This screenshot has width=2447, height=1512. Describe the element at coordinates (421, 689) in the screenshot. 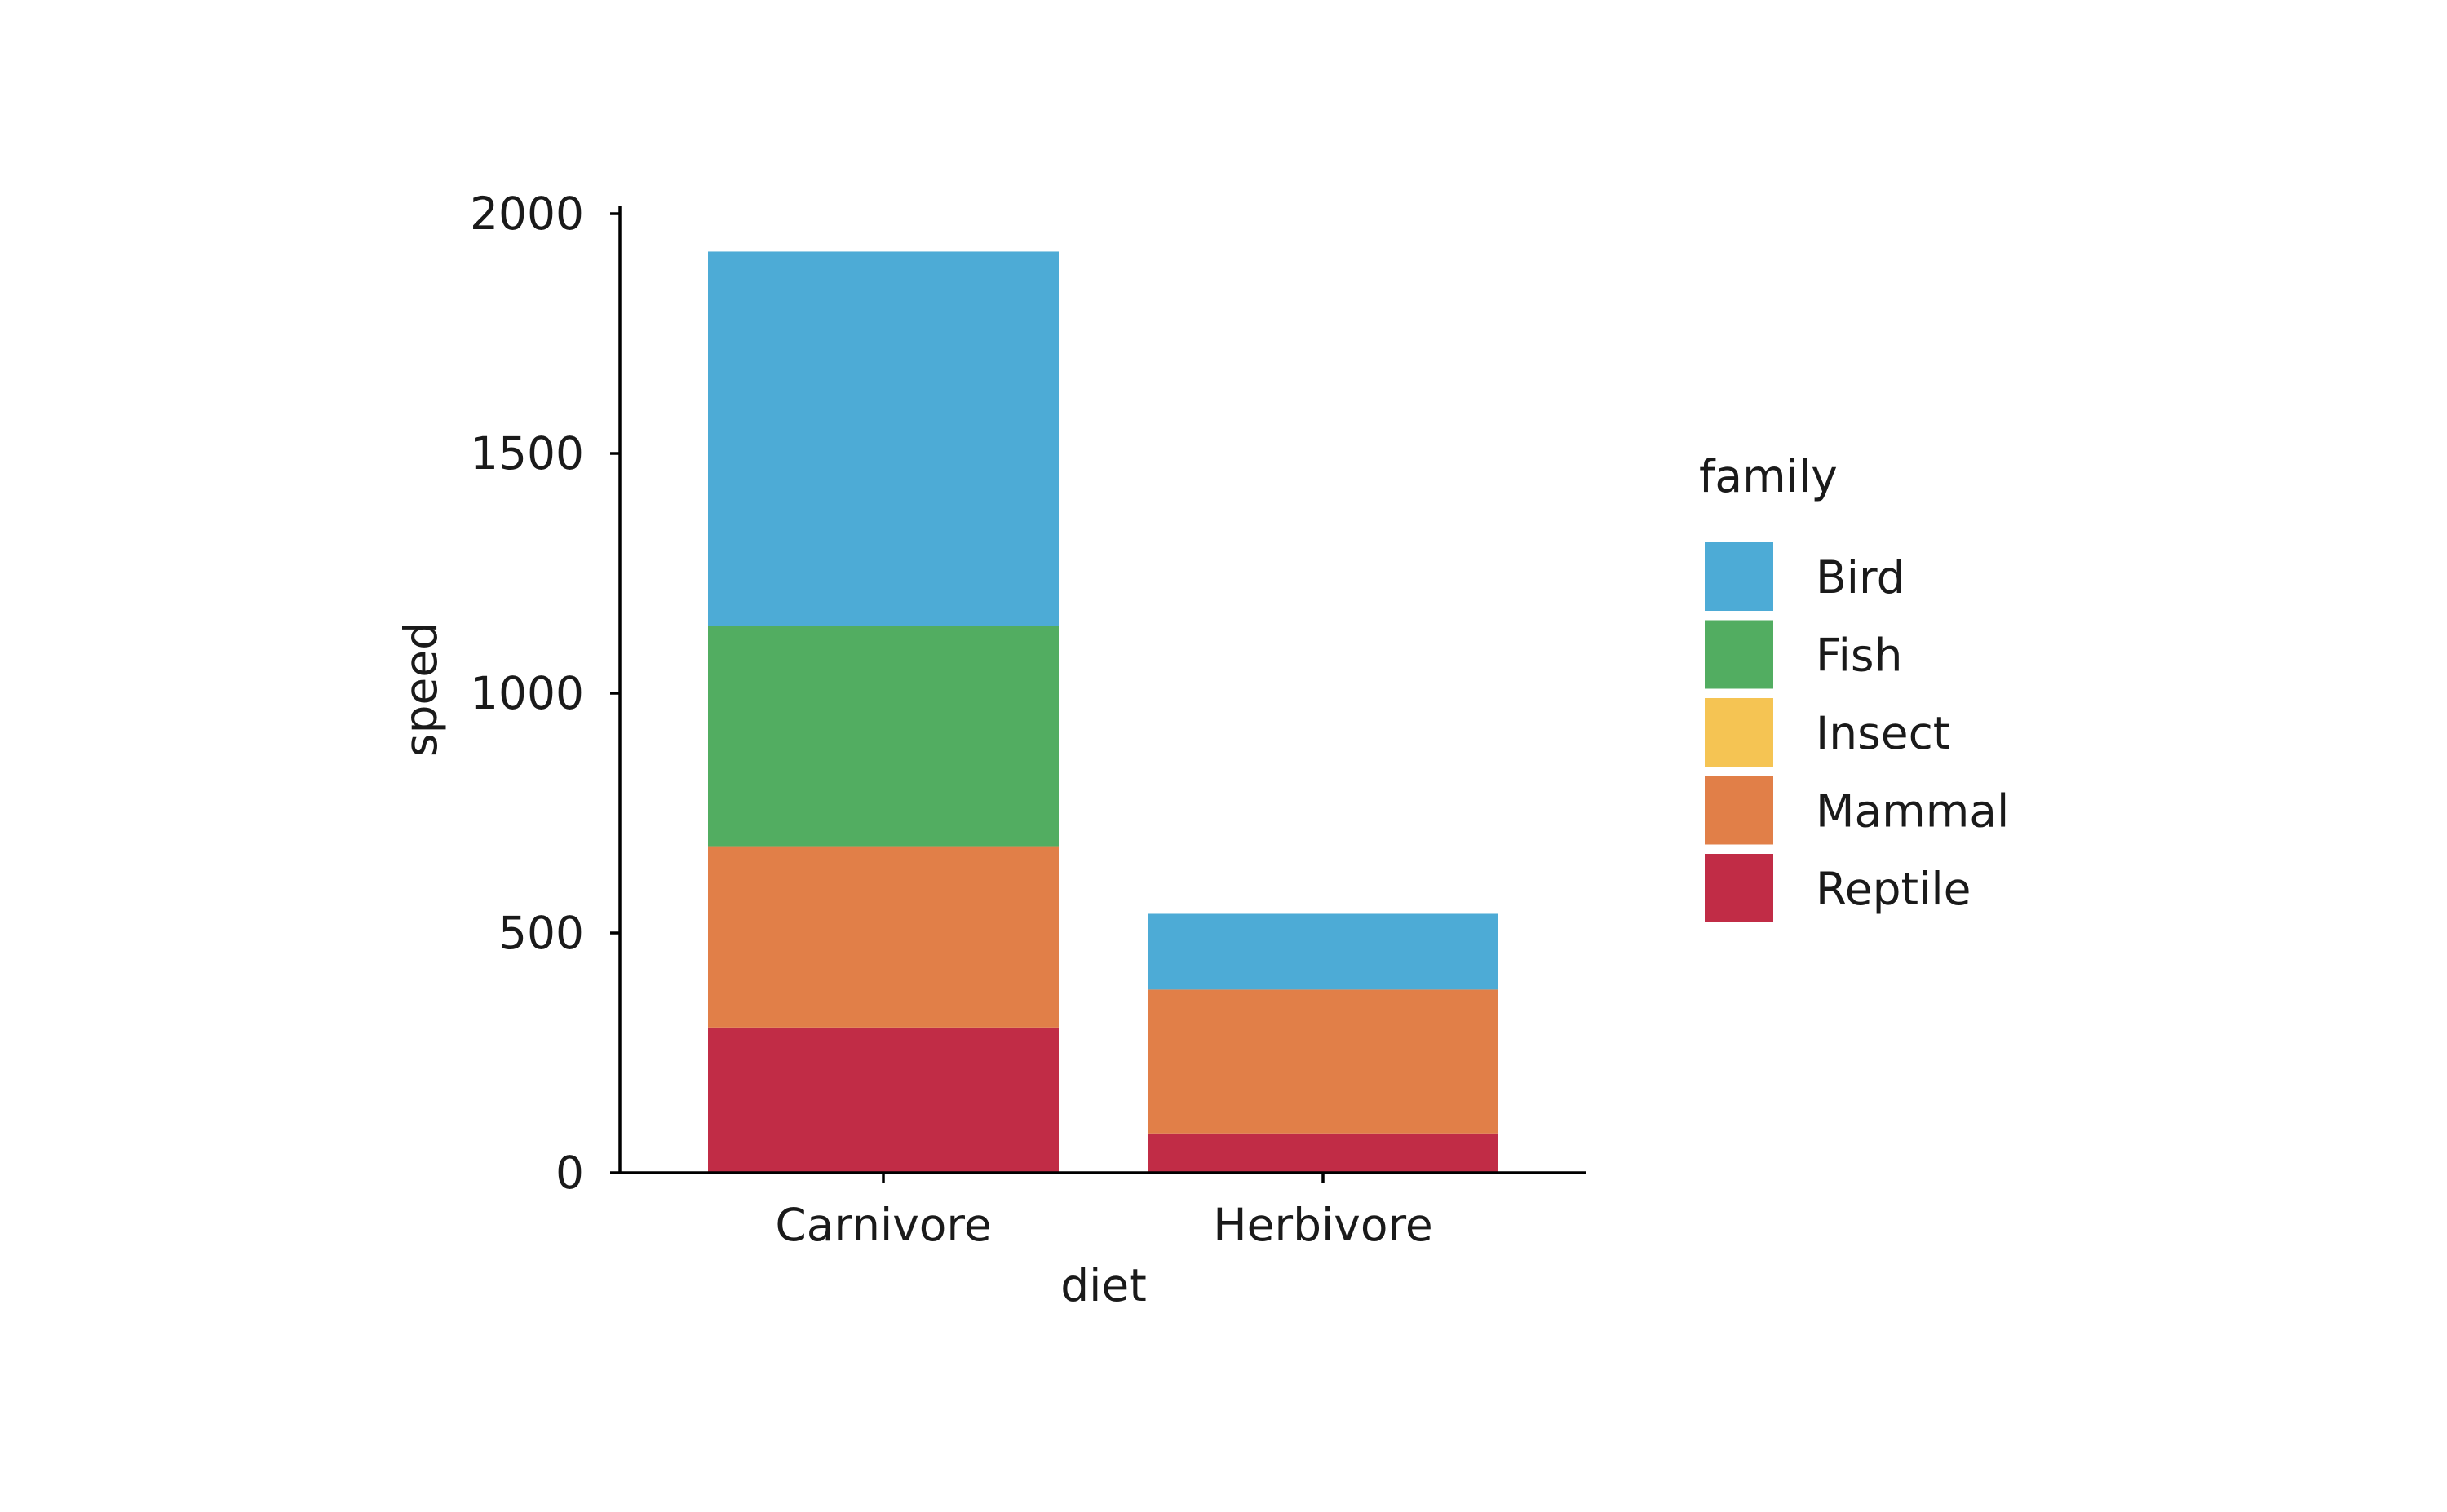

I see `y-axis-title: speed` at that location.